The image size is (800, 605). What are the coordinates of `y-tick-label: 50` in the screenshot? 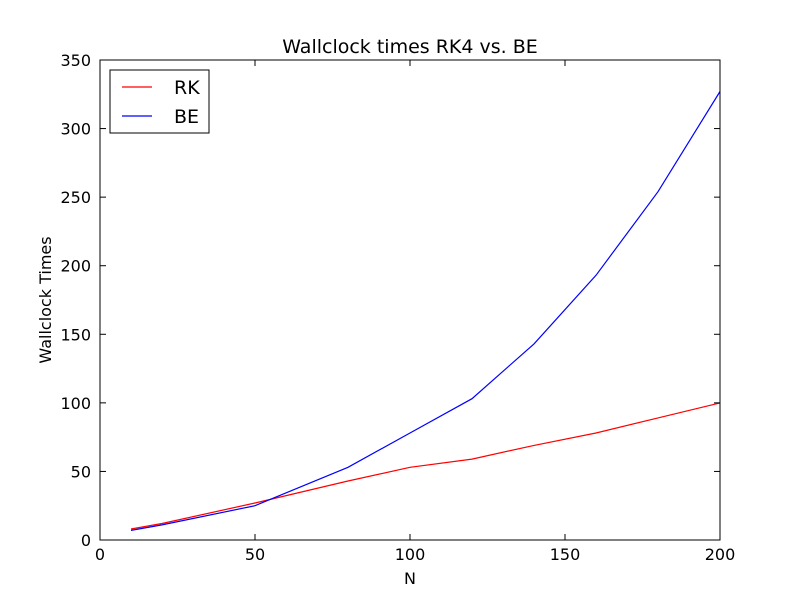 It's located at (81, 471).